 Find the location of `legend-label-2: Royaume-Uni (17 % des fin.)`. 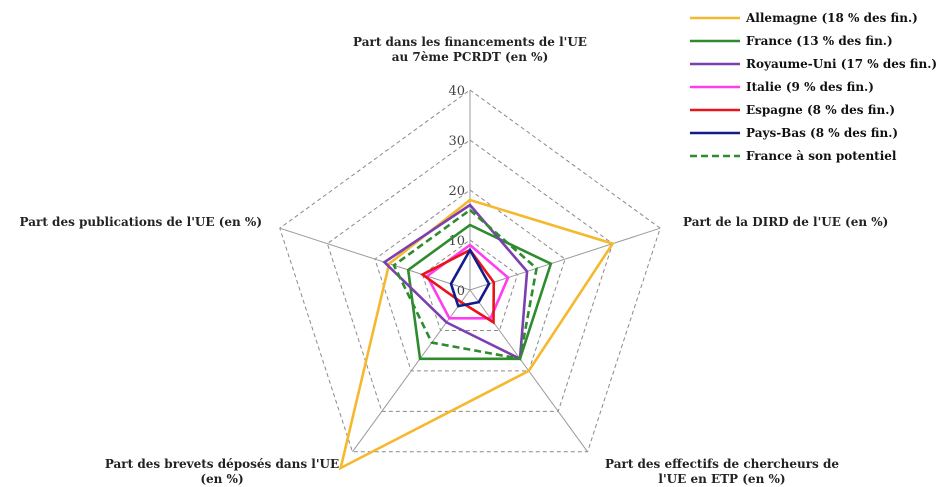

legend-label-2: Royaume-Uni (17 % des fin.) is located at coordinates (841, 64).